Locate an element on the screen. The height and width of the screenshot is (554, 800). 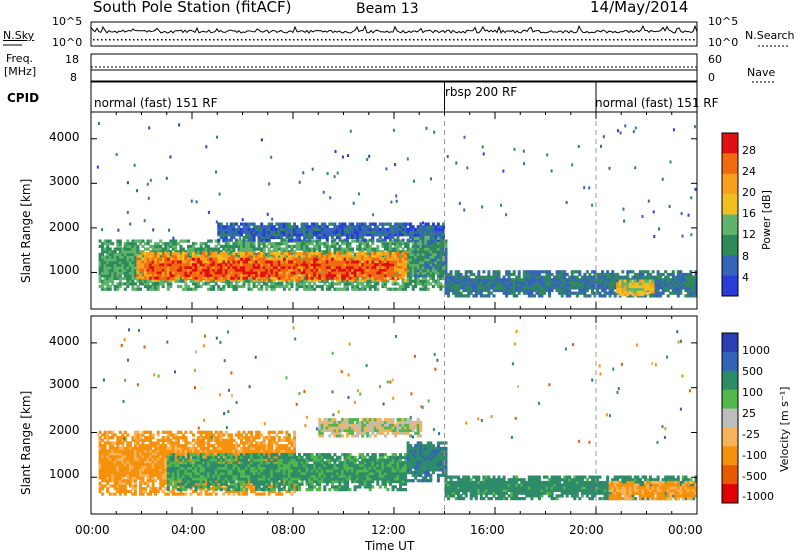
cpid-segment-3: normal (fast) 151 RF is located at coordinates (657, 103).